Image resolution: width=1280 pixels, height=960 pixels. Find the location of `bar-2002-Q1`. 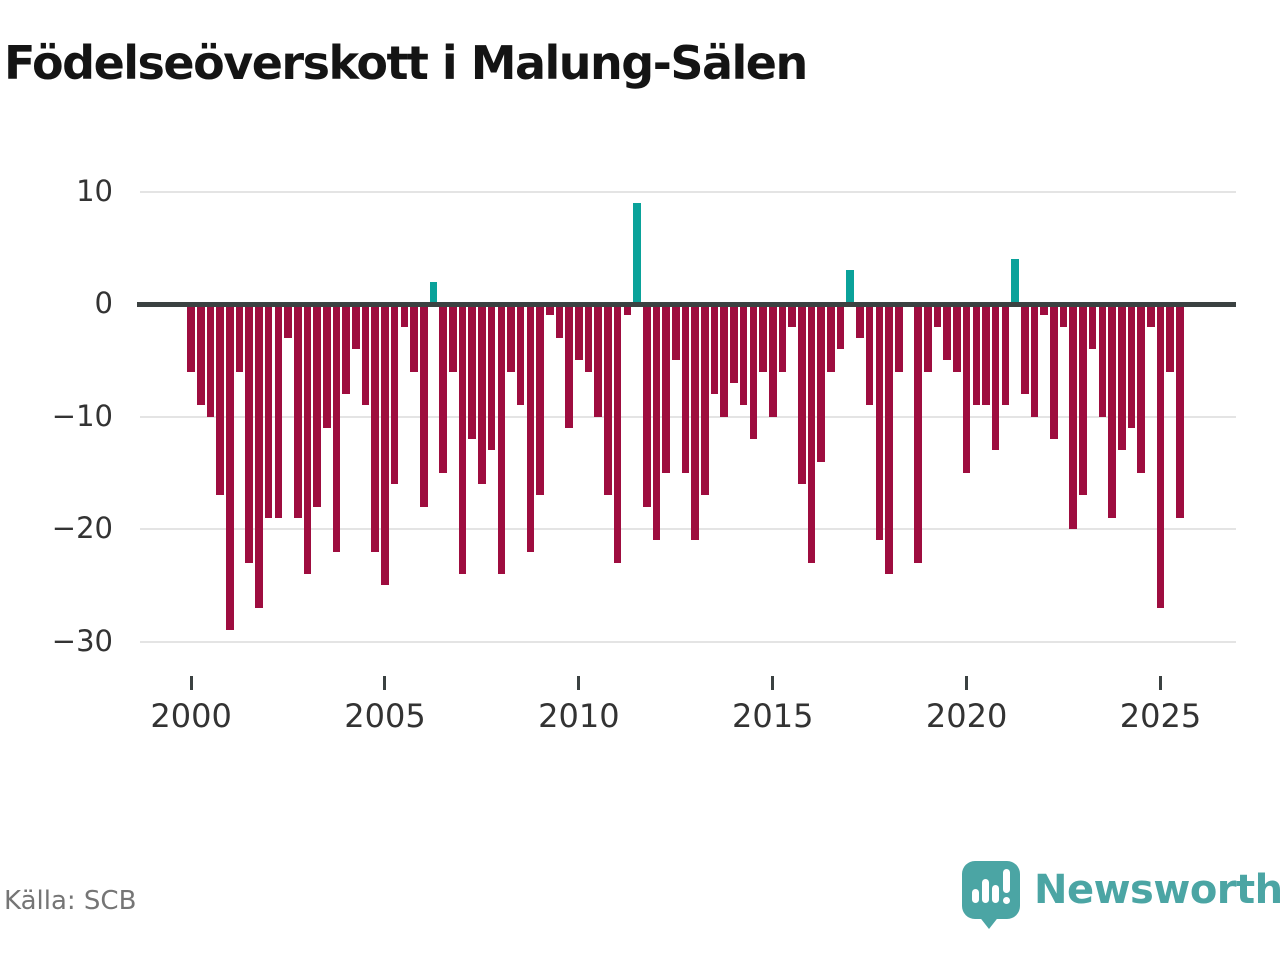

bar-2002-Q1 is located at coordinates (268, 411).